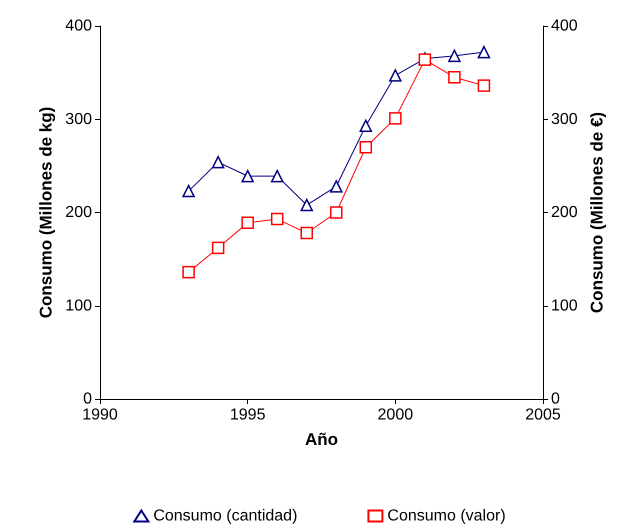  I want to click on y-tick-label: 300, so click(78, 119).